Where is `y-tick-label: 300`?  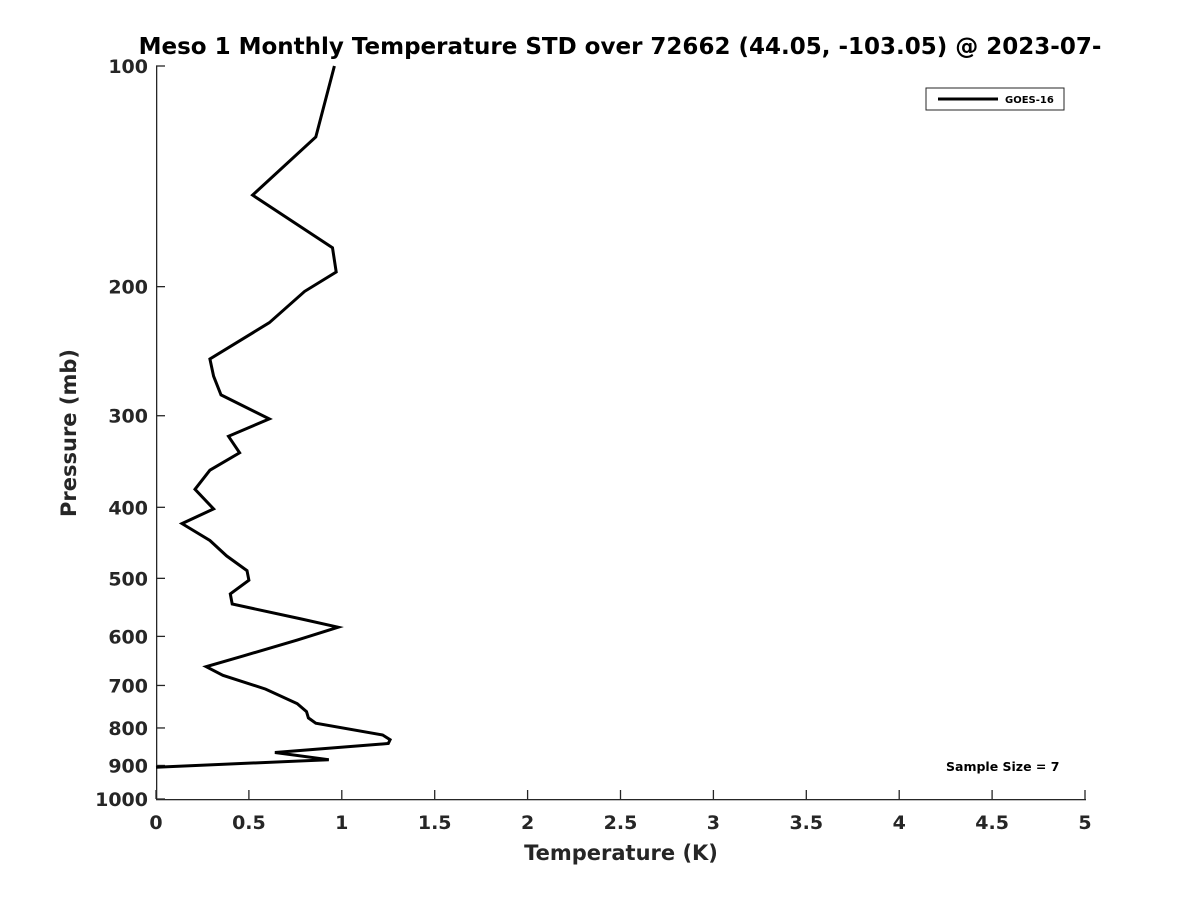
y-tick-label: 300 is located at coordinates (128, 417).